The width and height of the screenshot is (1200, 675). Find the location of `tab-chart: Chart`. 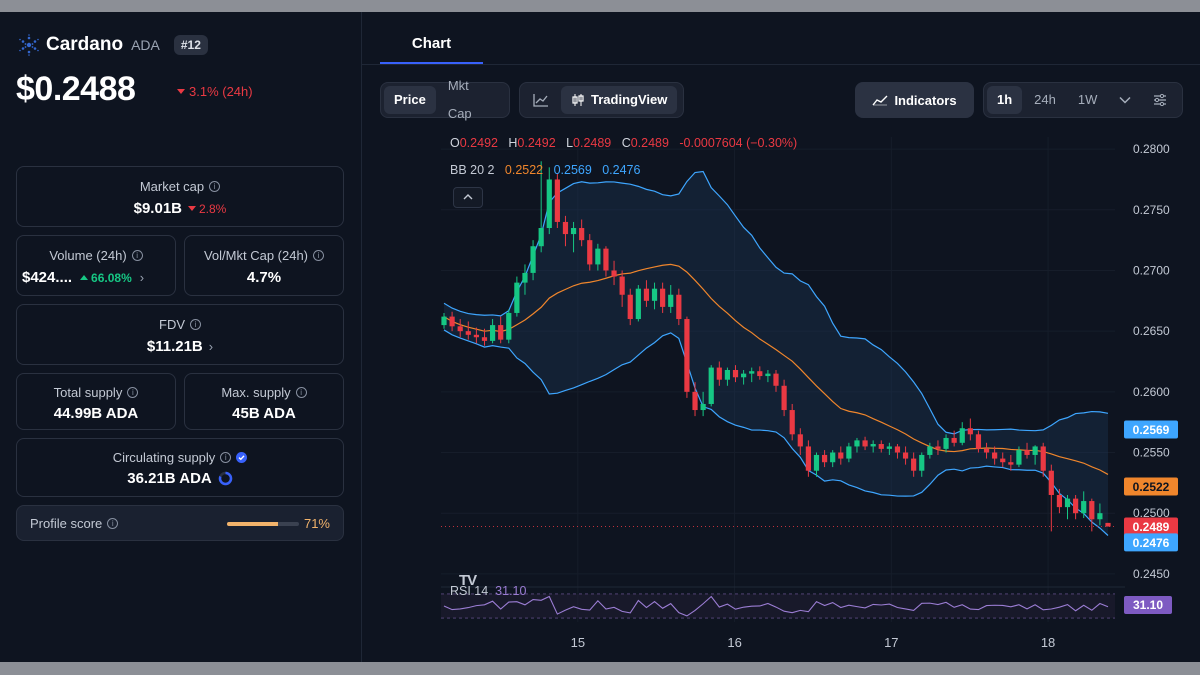

tab-chart: Chart is located at coordinates (431, 38).